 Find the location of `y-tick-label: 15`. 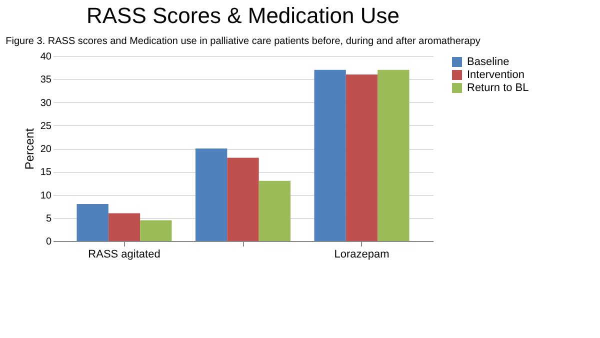

y-tick-label: 15 is located at coordinates (46, 172).